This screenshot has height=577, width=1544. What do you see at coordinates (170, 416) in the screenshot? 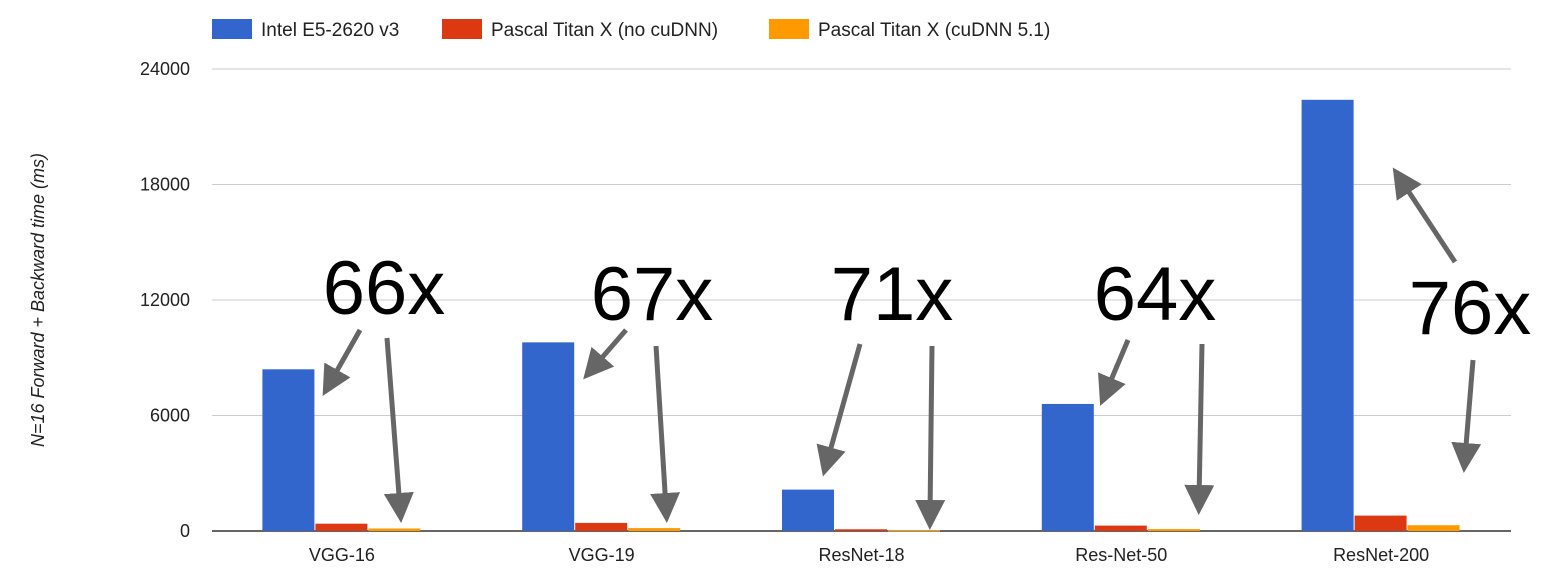
I see `y-tick-label: 6000` at bounding box center [170, 416].